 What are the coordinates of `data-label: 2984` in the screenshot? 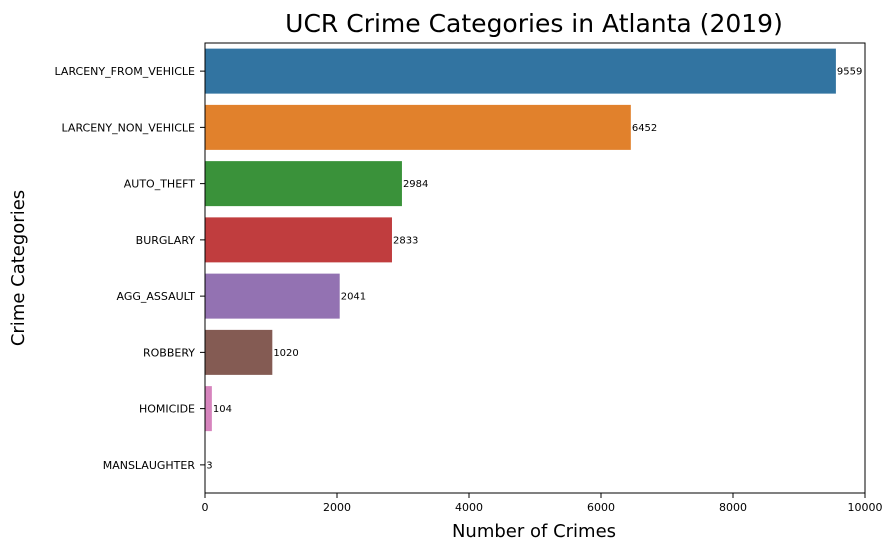 It's located at (415, 184).